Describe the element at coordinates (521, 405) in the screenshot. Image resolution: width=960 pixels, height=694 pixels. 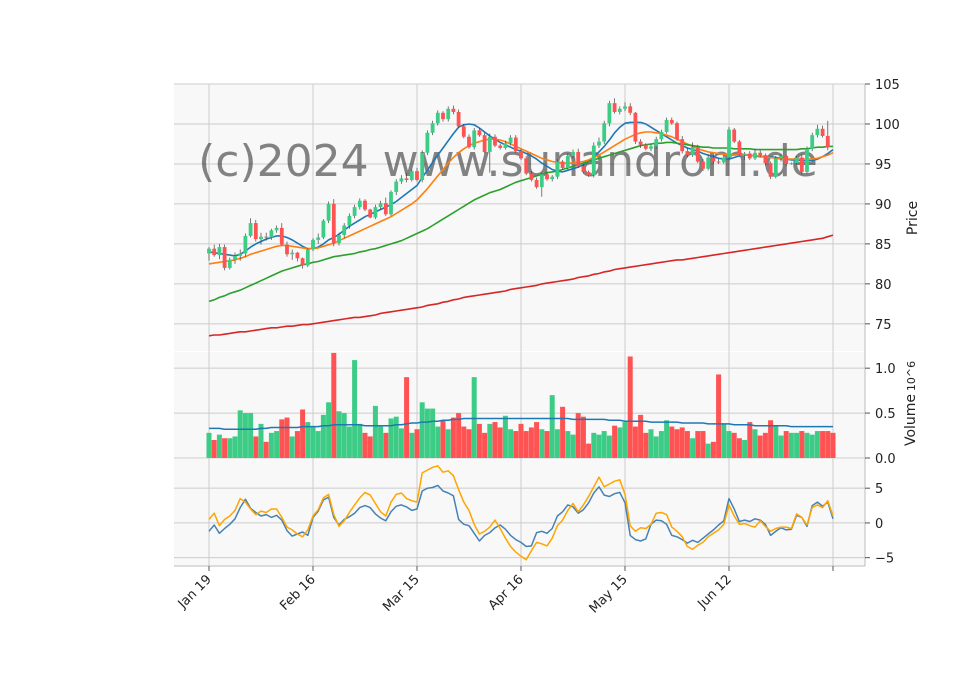
I see `volume-panel` at that location.